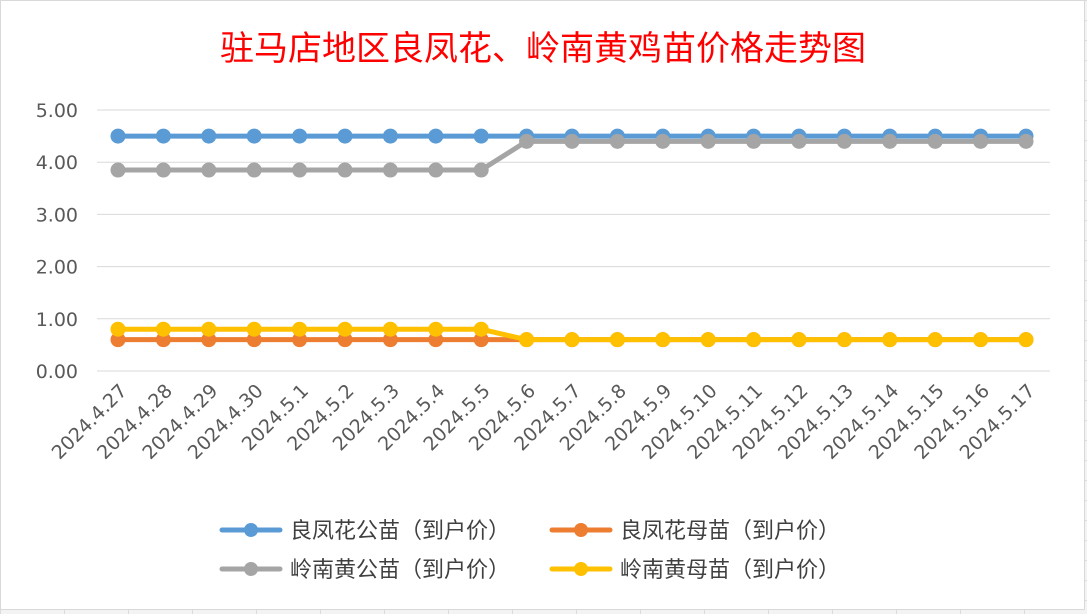  Describe the element at coordinates (57, 163) in the screenshot. I see `y-tick-label: 4.00` at that location.